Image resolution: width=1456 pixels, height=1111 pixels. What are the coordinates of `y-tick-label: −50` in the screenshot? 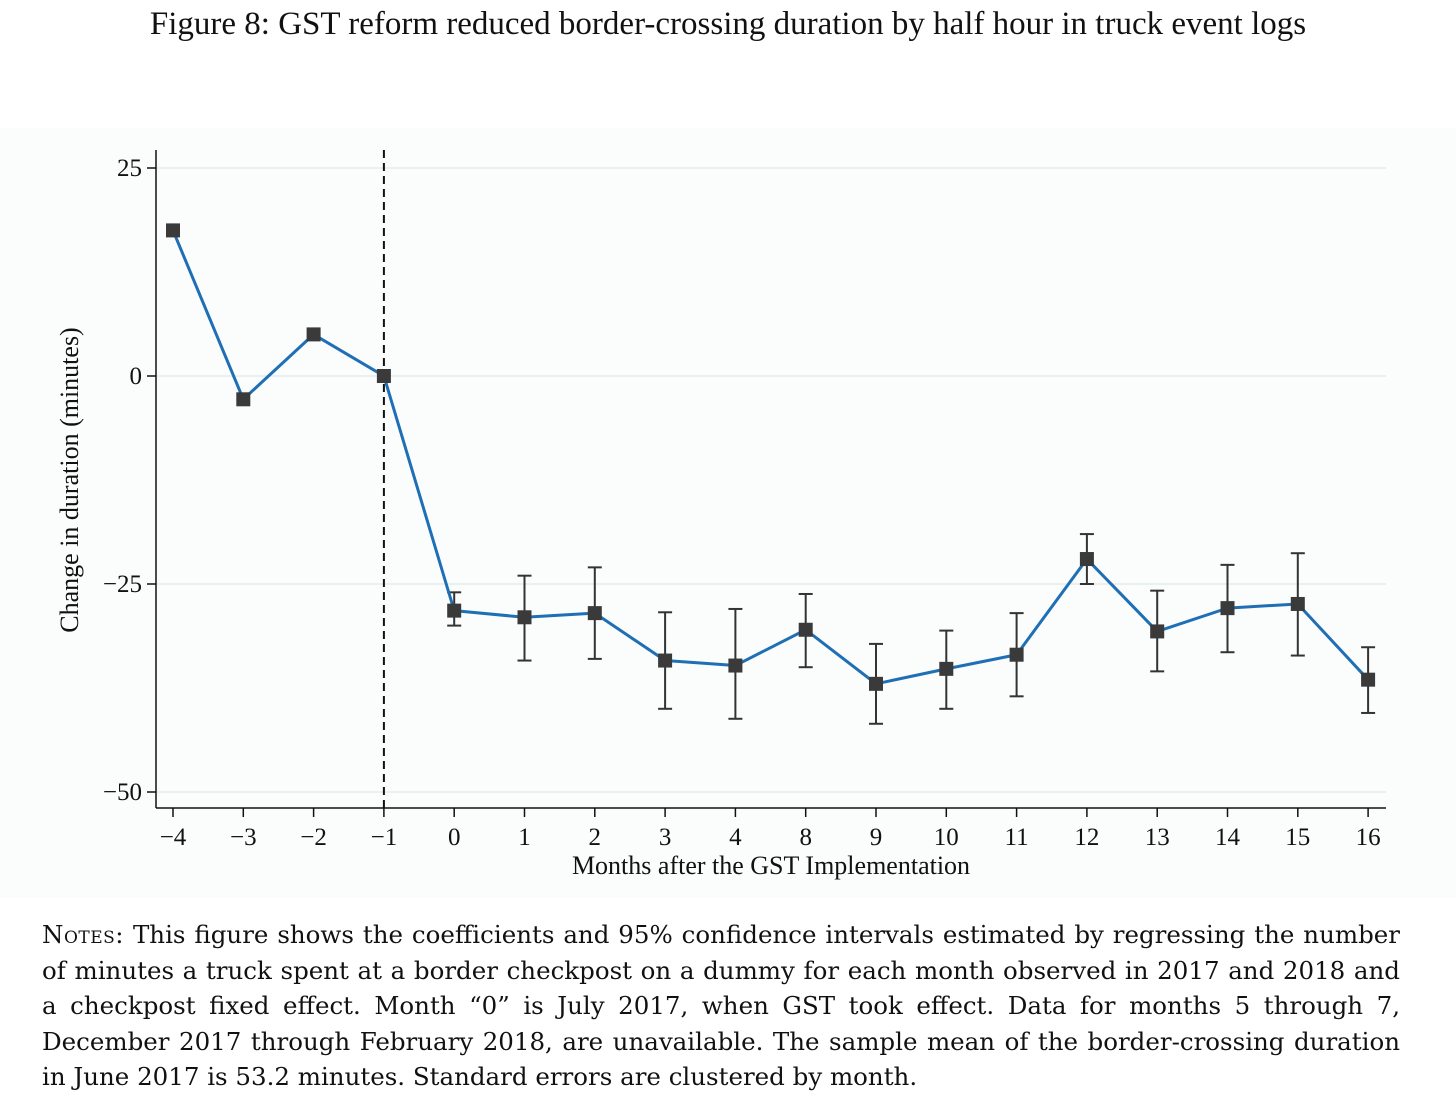 It's located at (122, 792).